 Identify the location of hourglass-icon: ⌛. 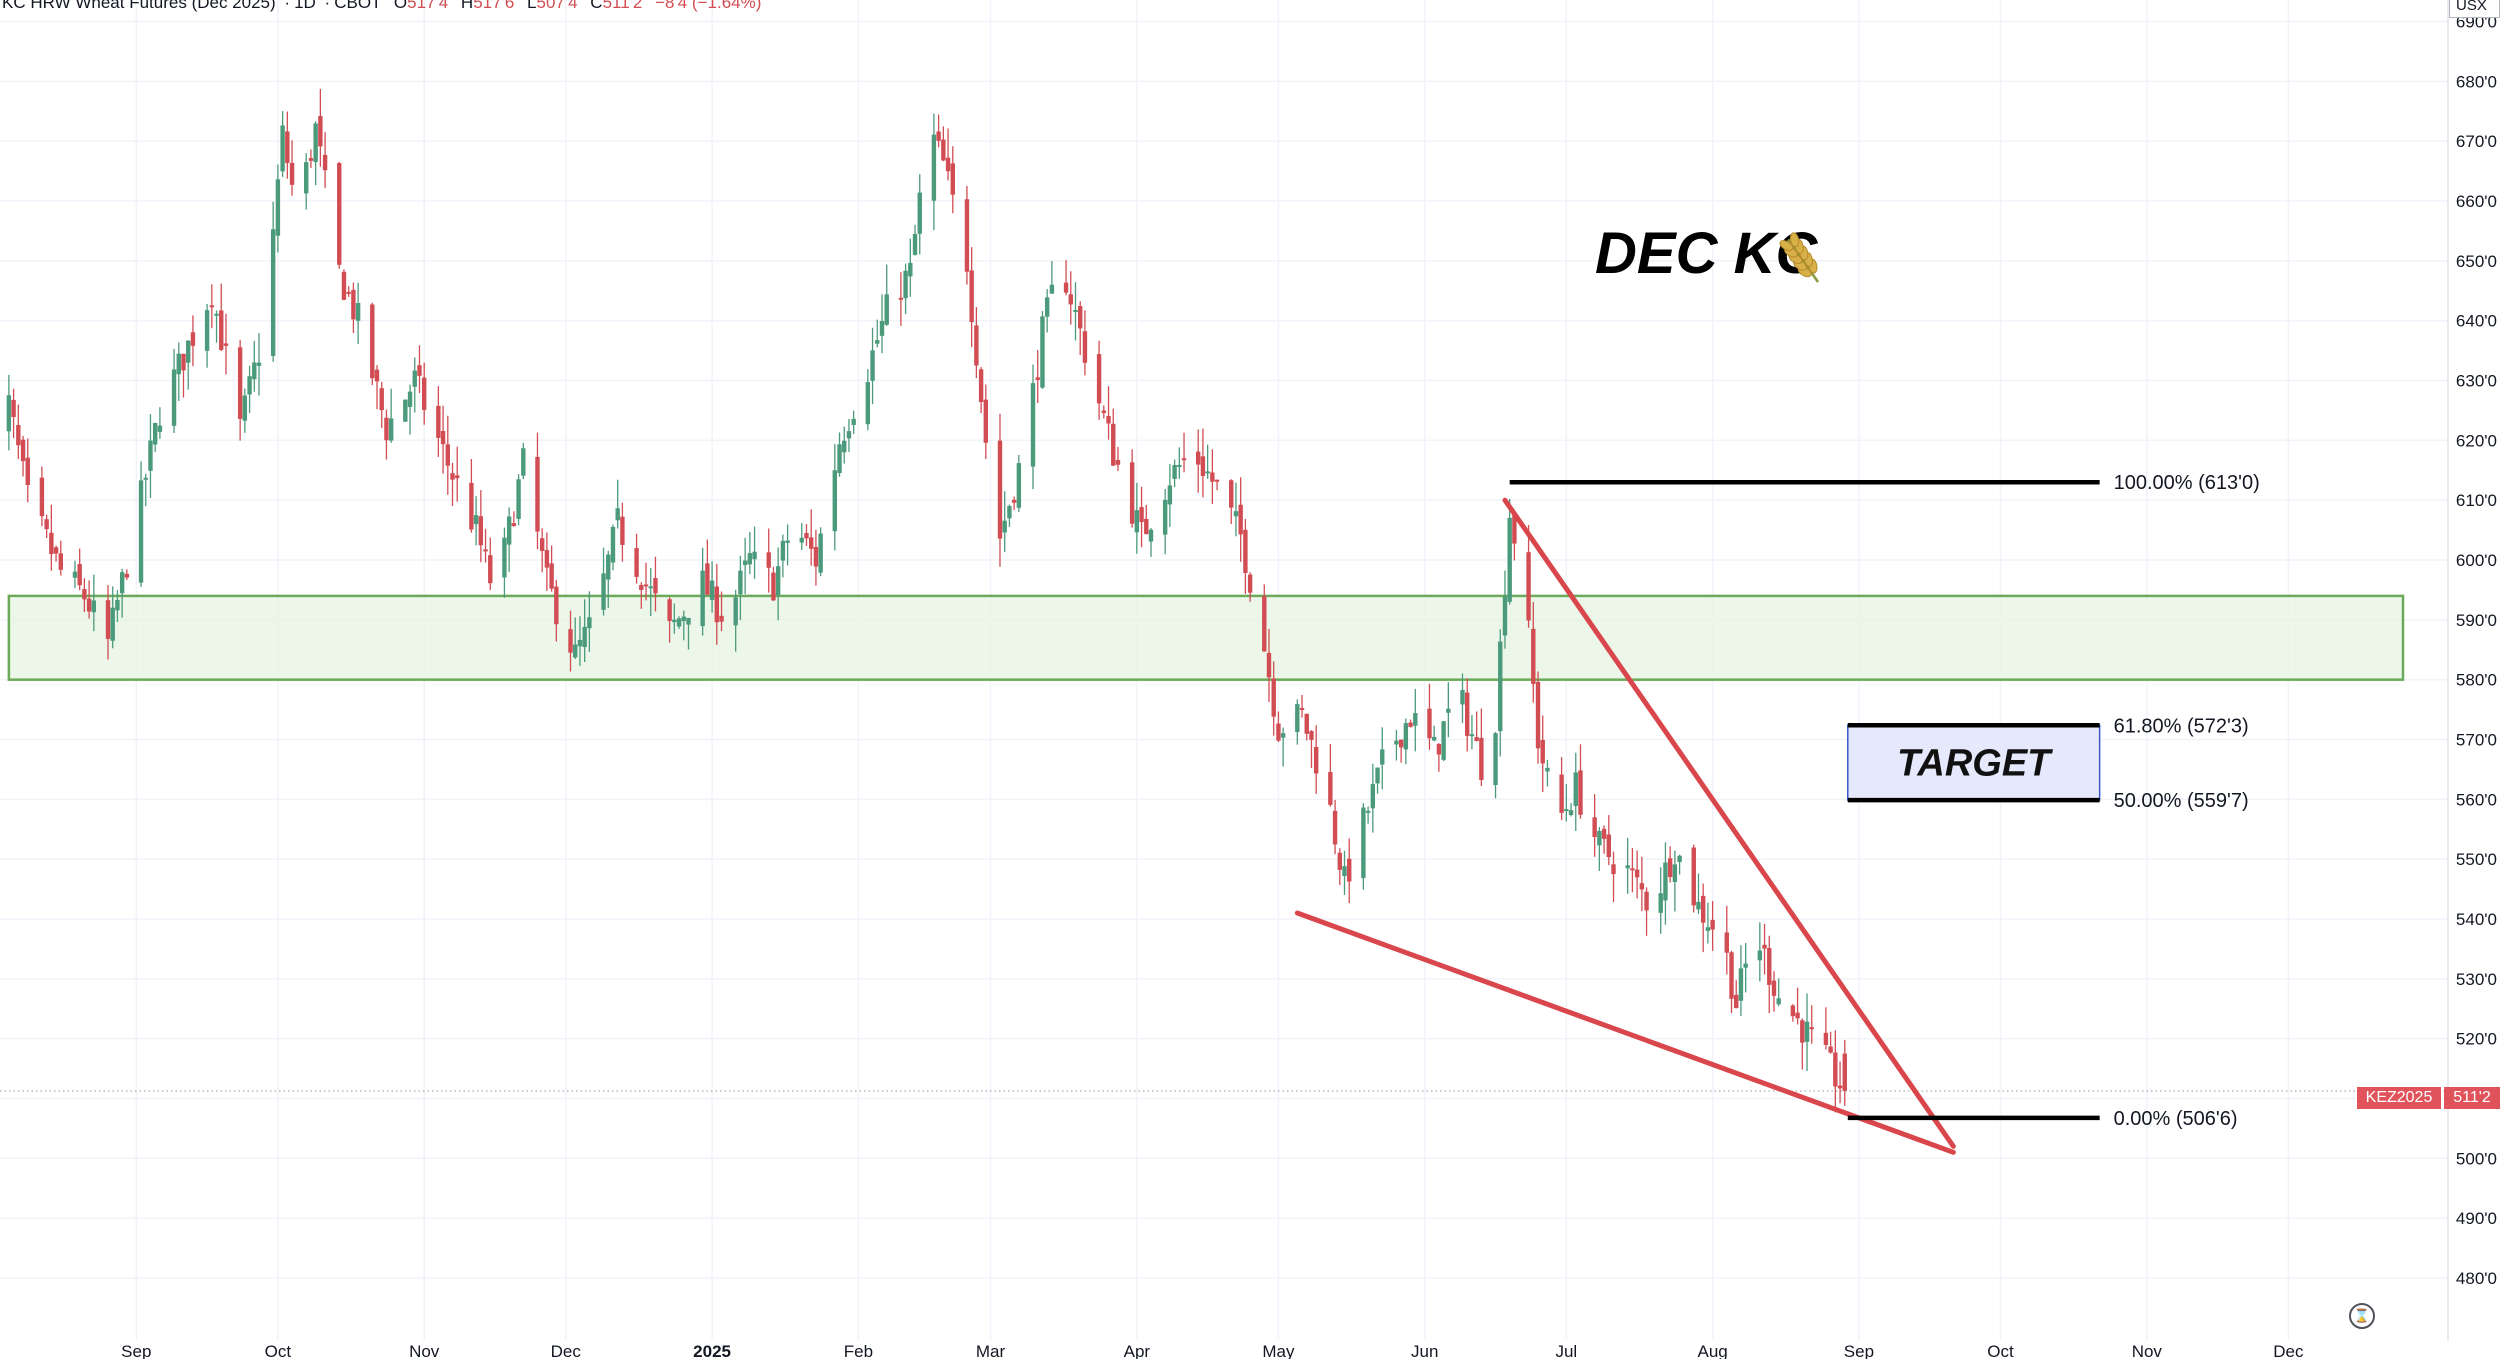
(2362, 1316).